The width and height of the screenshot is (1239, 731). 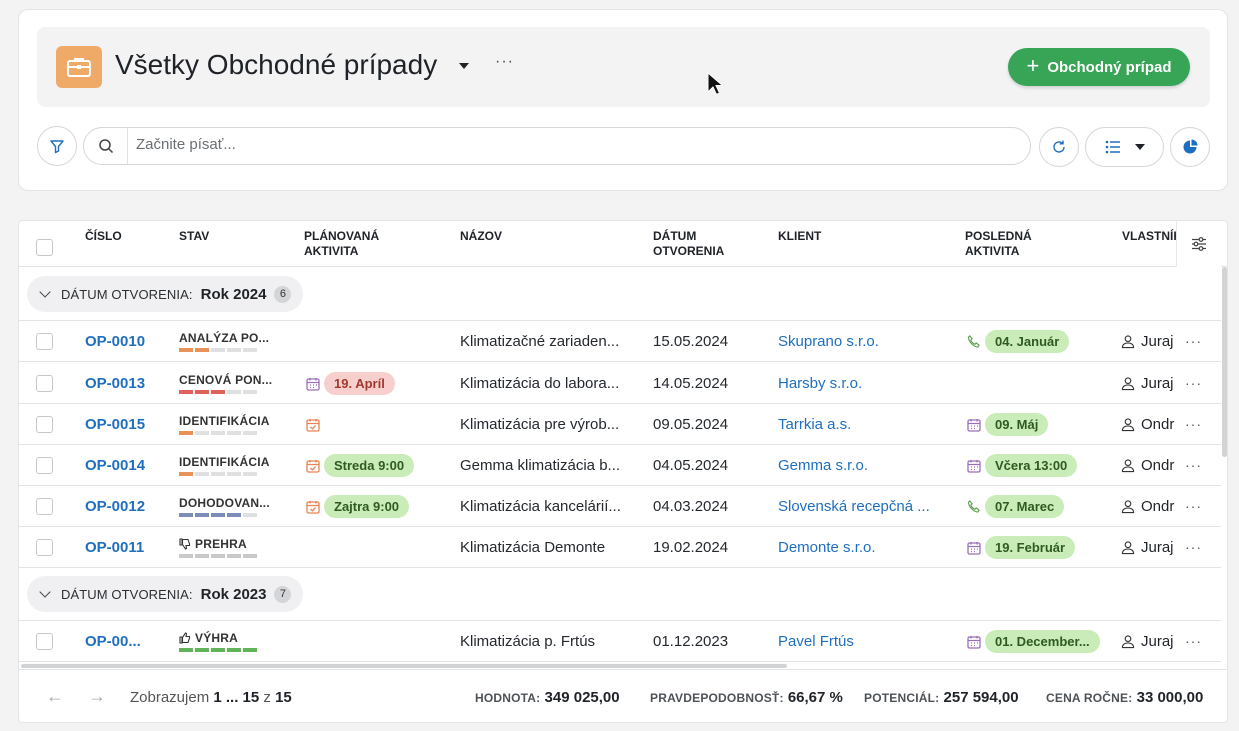 I want to click on deal-number-link: OP-0015, so click(x=115, y=424).